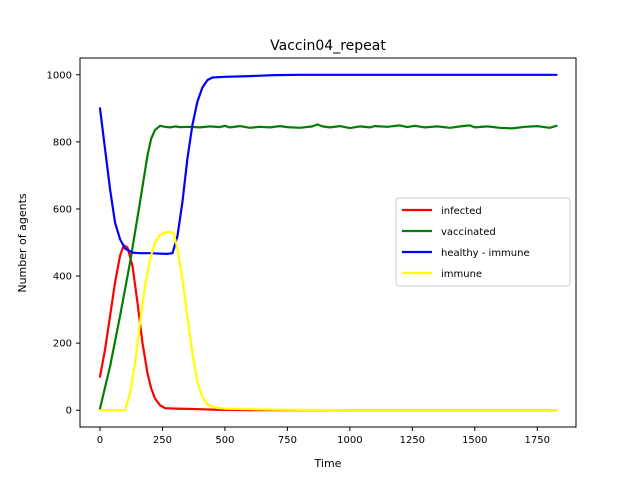  What do you see at coordinates (62, 209) in the screenshot?
I see `y-tick-label: 600` at bounding box center [62, 209].